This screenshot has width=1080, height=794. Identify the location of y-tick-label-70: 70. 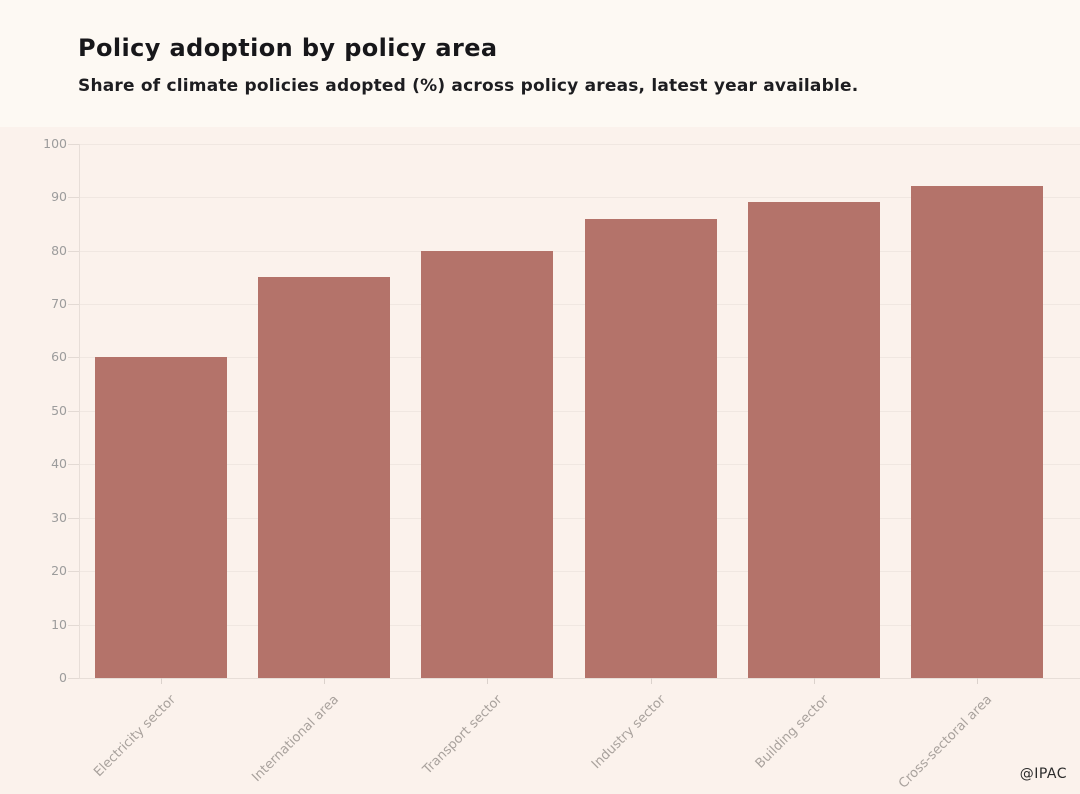
(59, 303).